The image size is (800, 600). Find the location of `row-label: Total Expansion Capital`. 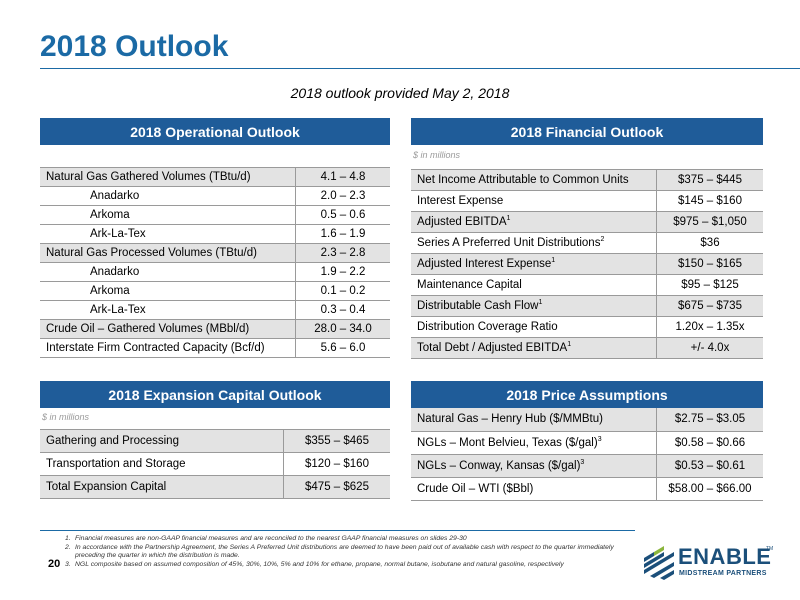

row-label: Total Expansion Capital is located at coordinates (106, 487).